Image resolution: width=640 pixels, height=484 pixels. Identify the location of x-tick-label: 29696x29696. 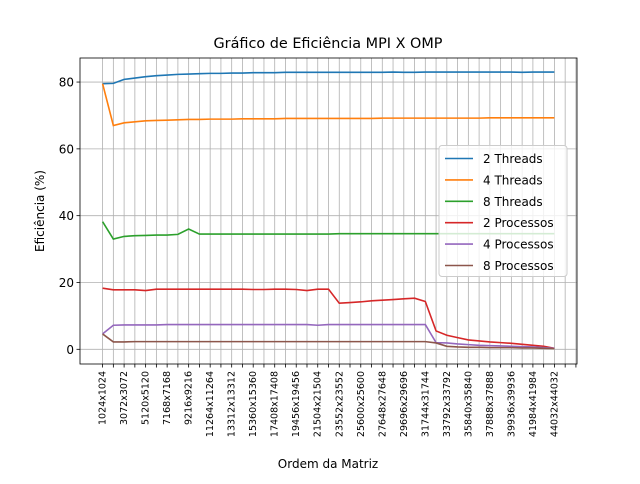
(404, 404).